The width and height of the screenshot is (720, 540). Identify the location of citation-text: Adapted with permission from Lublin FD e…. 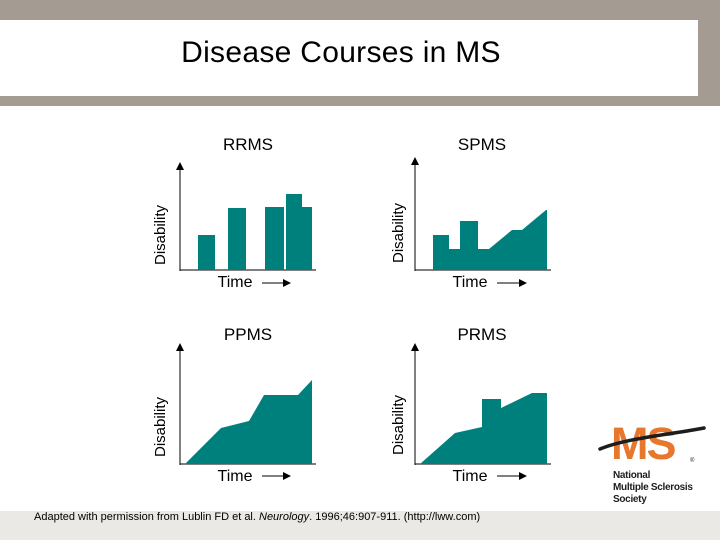
(146, 517).